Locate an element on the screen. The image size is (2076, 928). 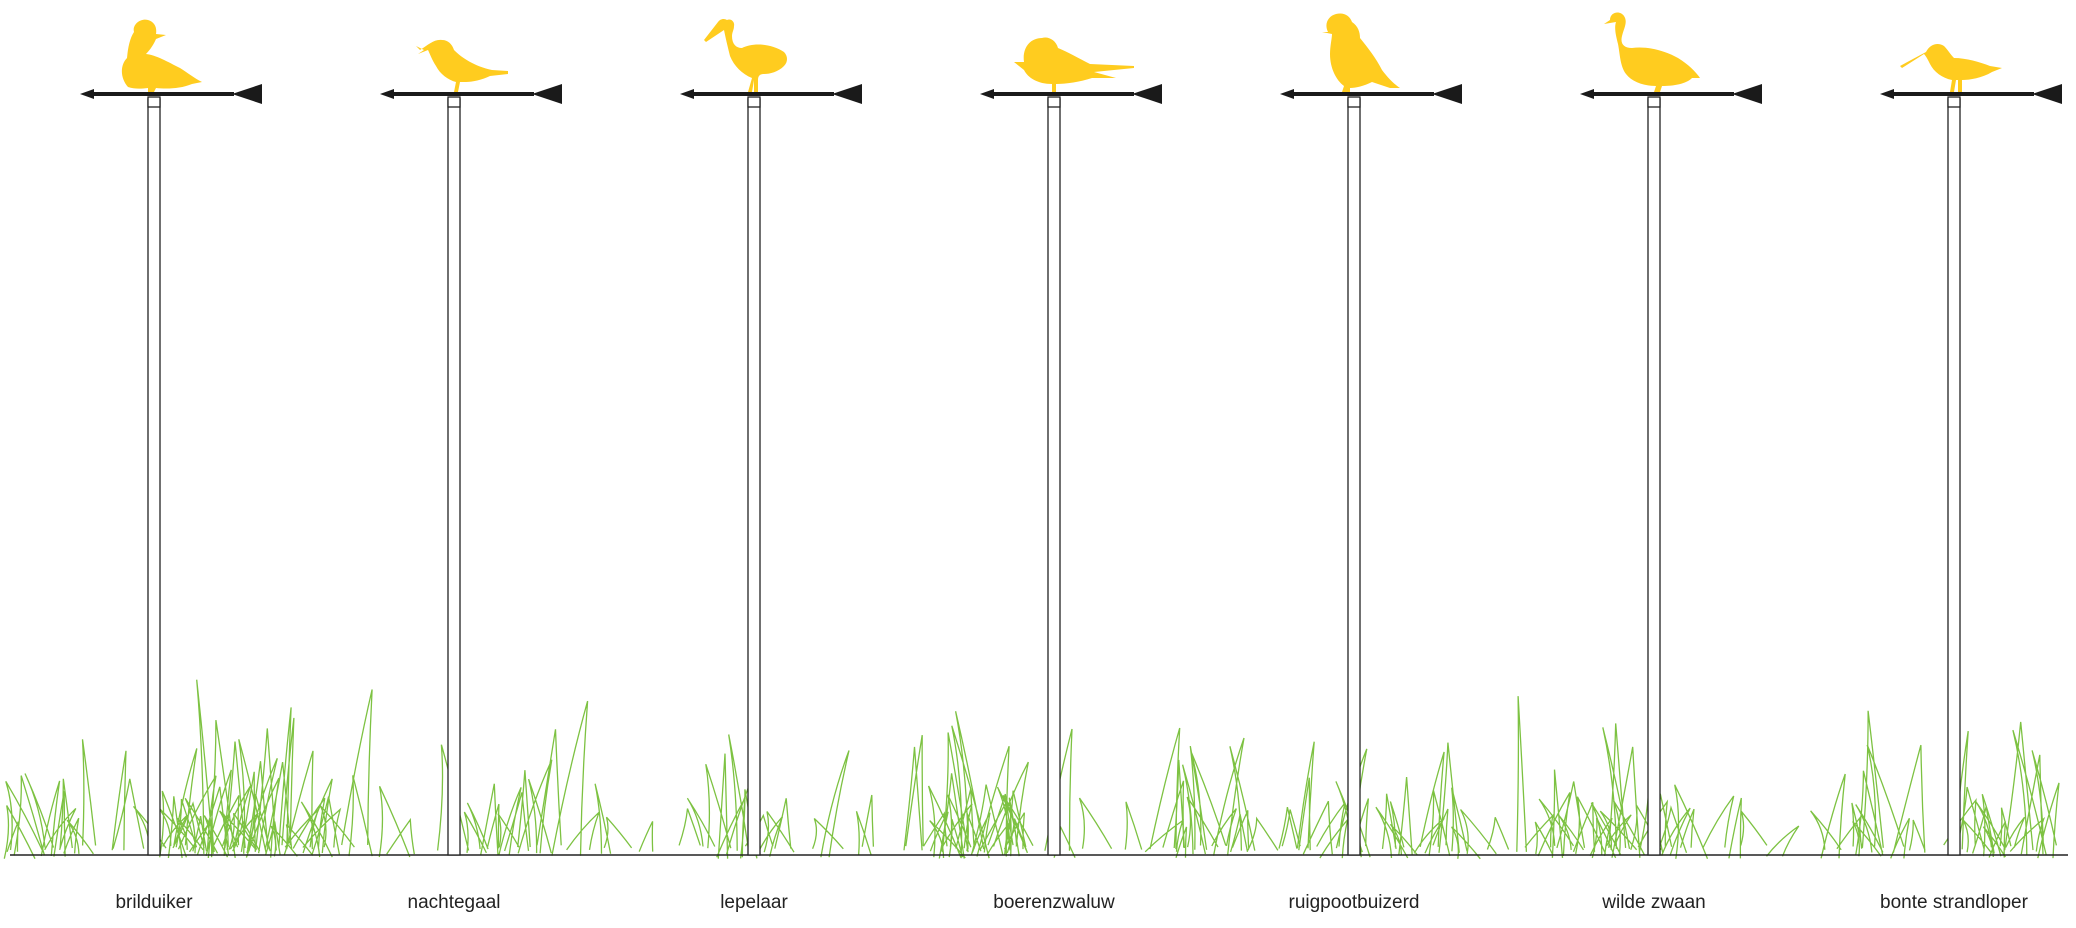
vane-label: nachtegaal is located at coordinates (454, 902).